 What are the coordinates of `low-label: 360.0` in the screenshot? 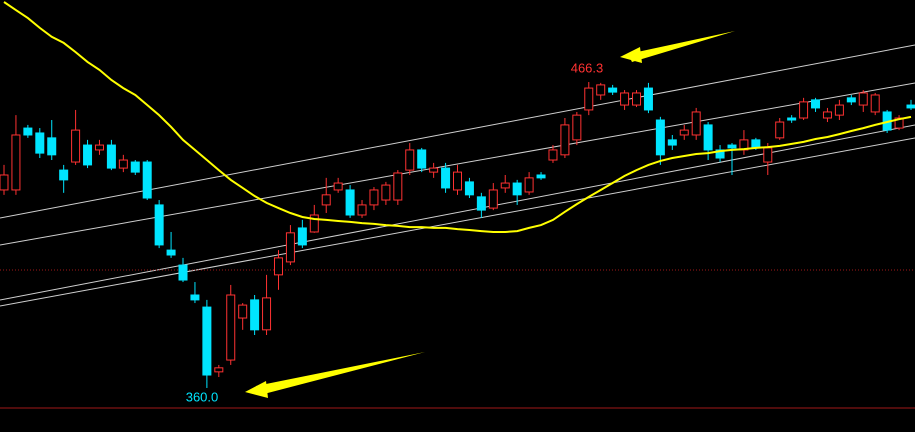 It's located at (202, 396).